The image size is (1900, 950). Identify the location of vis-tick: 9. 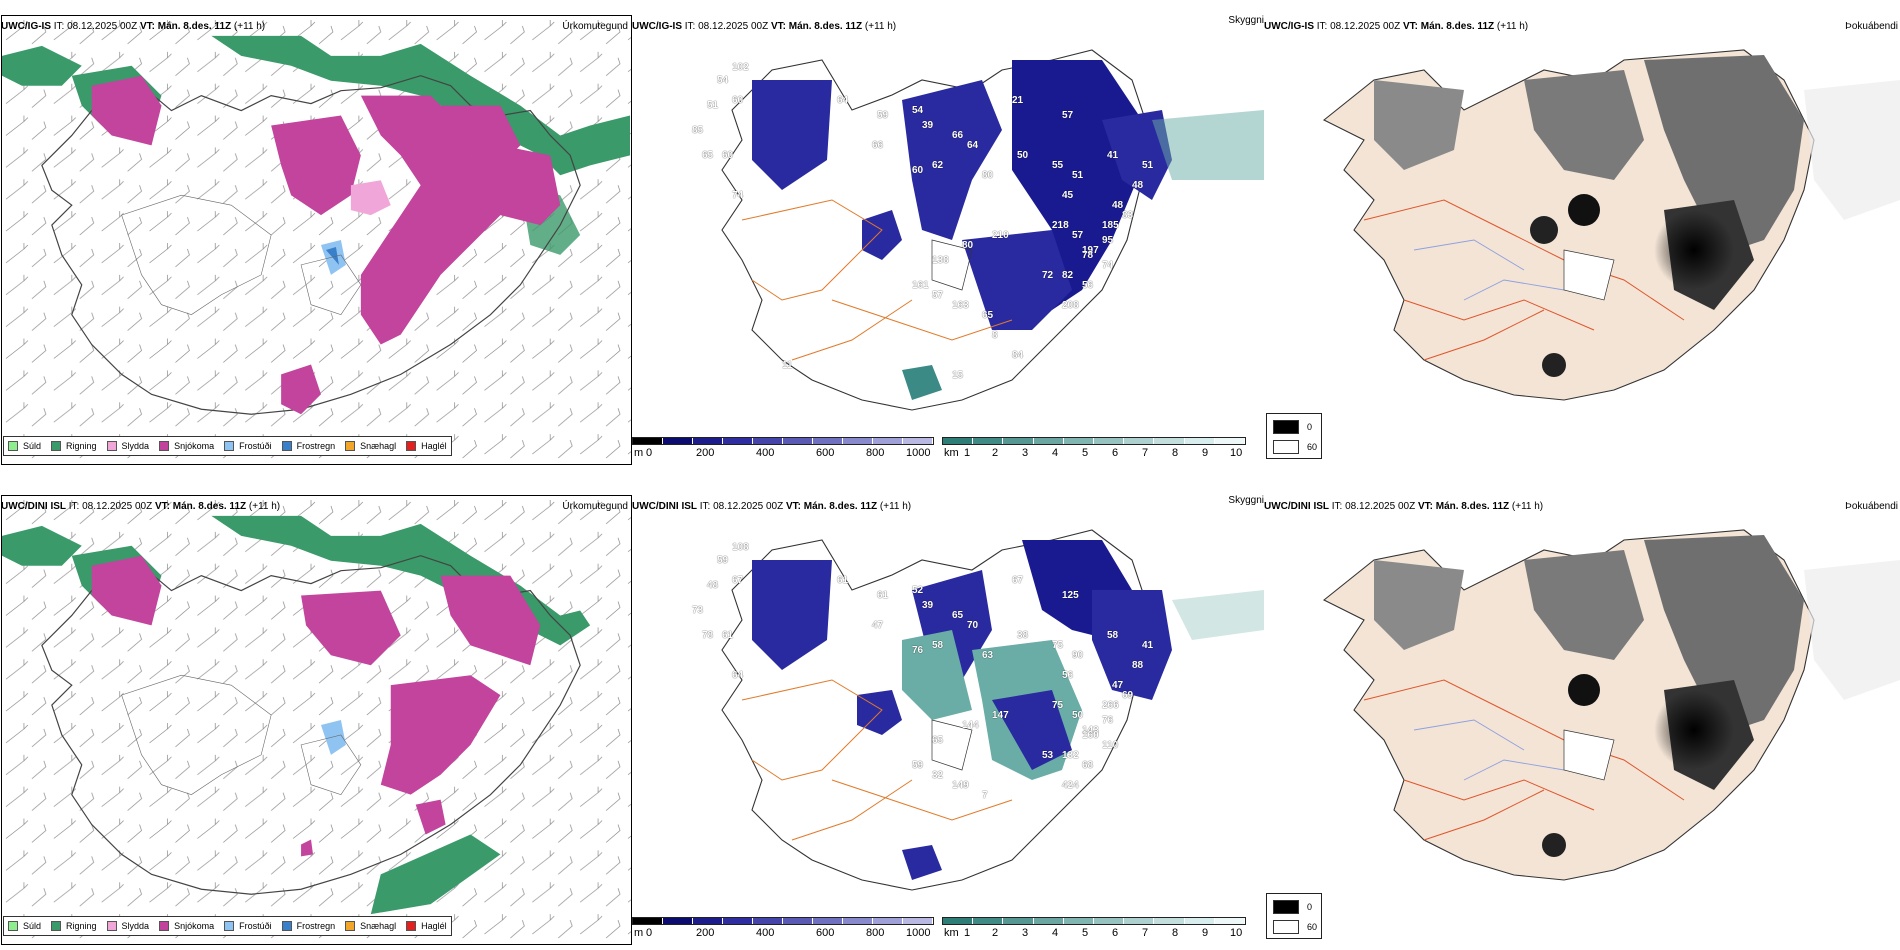
(1205, 453).